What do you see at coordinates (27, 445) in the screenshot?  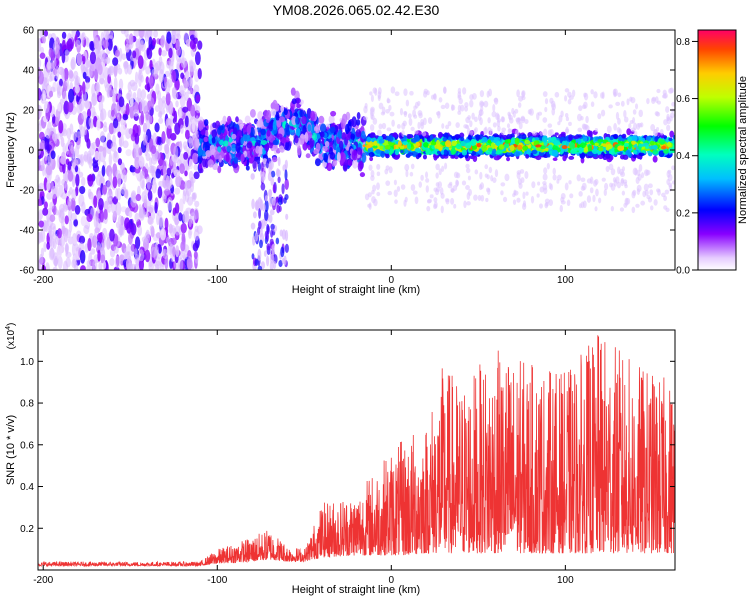 I see `snr-y-tick-label: 0.6` at bounding box center [27, 445].